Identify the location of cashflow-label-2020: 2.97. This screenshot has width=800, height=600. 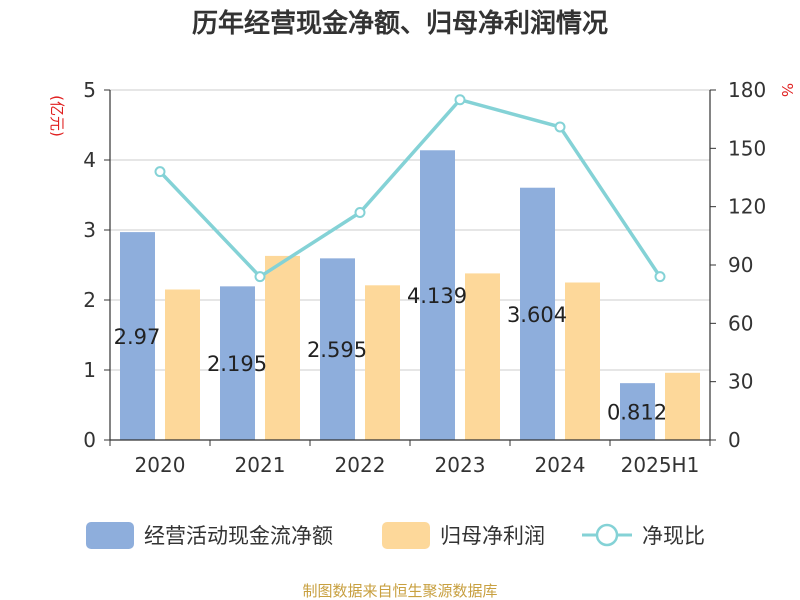
(137, 337).